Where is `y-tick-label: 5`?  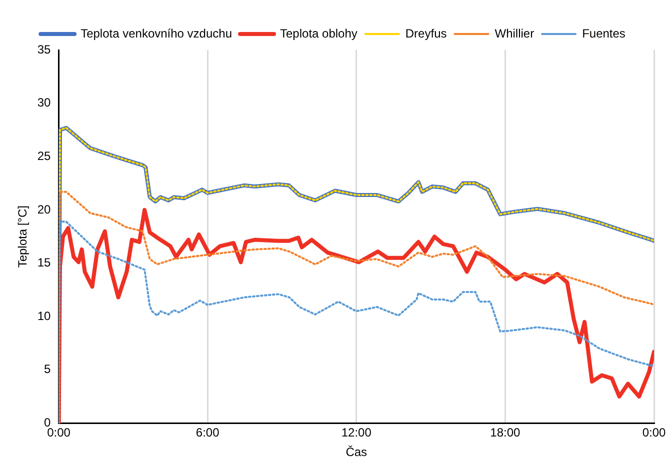
y-tick-label: 5 is located at coordinates (48, 369).